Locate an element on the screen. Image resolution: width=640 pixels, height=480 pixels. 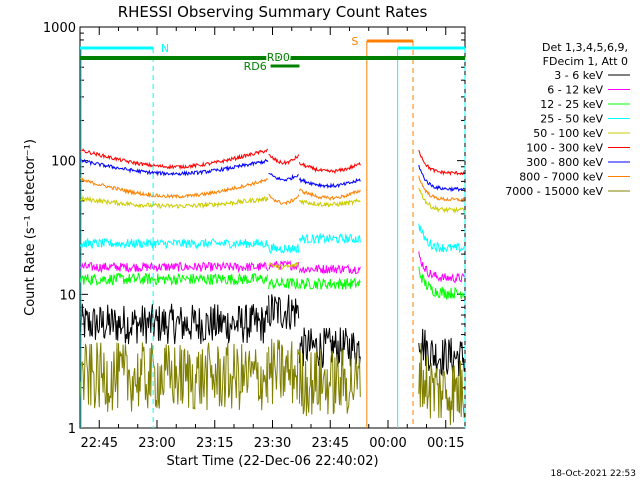
chart-title: RHESSI Observing Summary Count Rates is located at coordinates (273, 12).